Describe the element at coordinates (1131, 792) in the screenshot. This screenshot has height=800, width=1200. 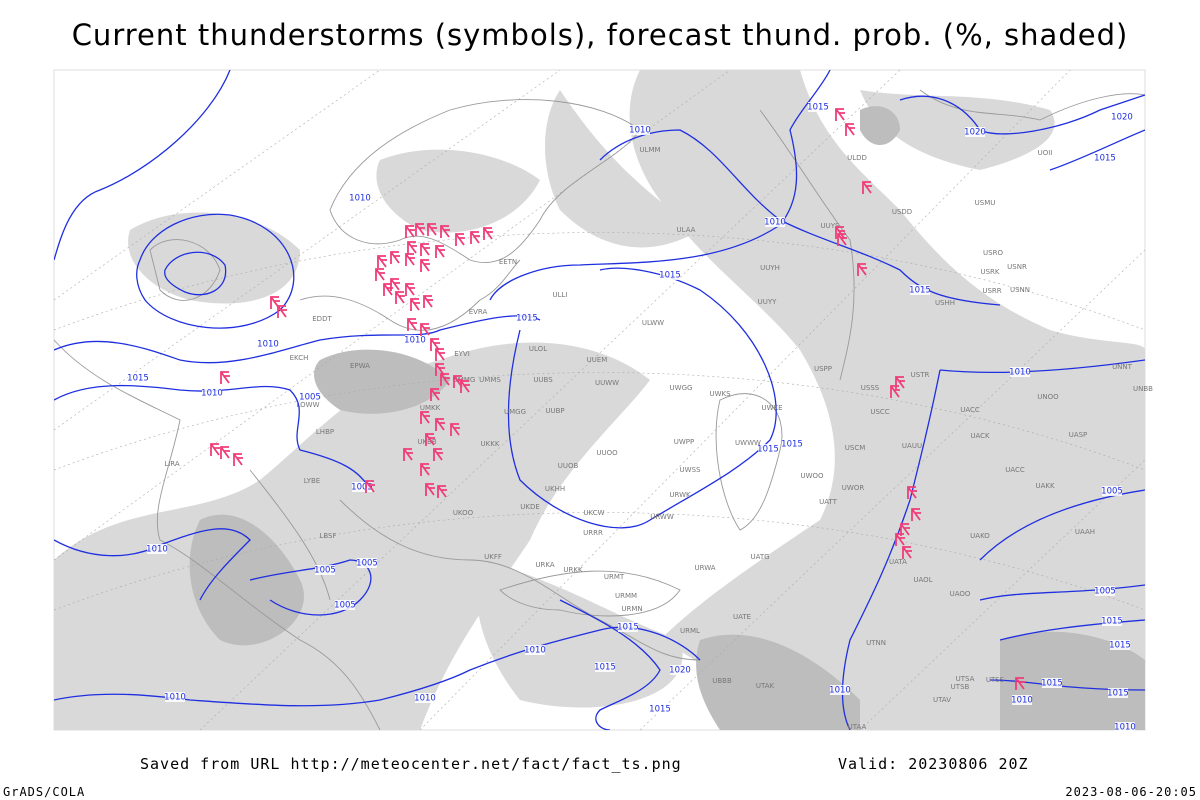
I see `timestamp: 2023-08-06-20:05` at that location.